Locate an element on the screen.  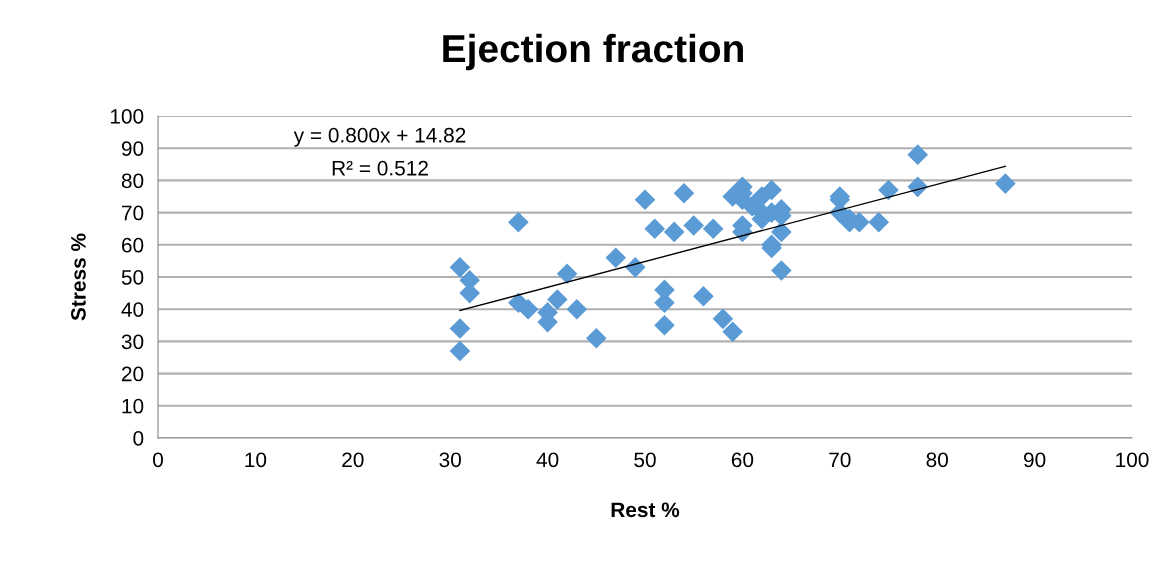
y-tick-label: 30 is located at coordinates (132, 342).